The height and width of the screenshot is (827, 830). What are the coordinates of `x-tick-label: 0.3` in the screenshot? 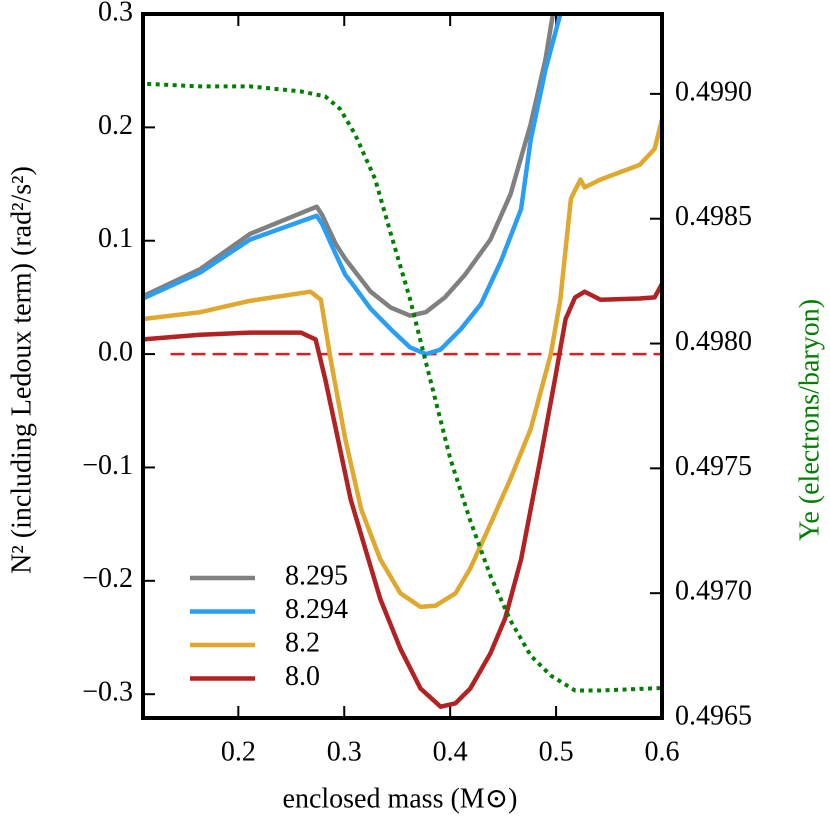 It's located at (344, 751).